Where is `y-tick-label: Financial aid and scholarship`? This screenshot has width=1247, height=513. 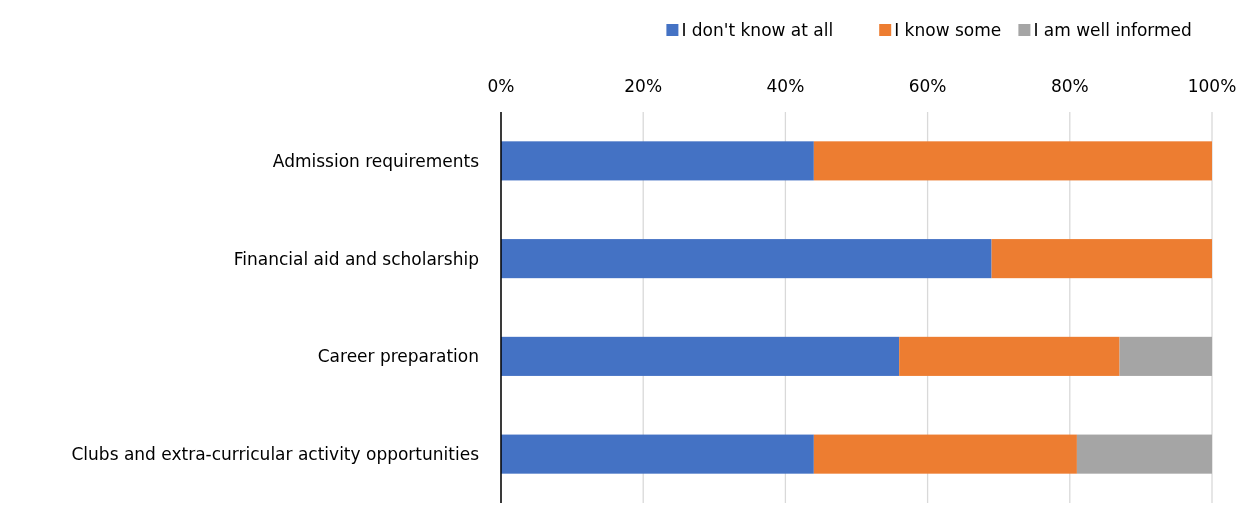
y-tick-label: Financial aid and scholarship is located at coordinates (356, 258).